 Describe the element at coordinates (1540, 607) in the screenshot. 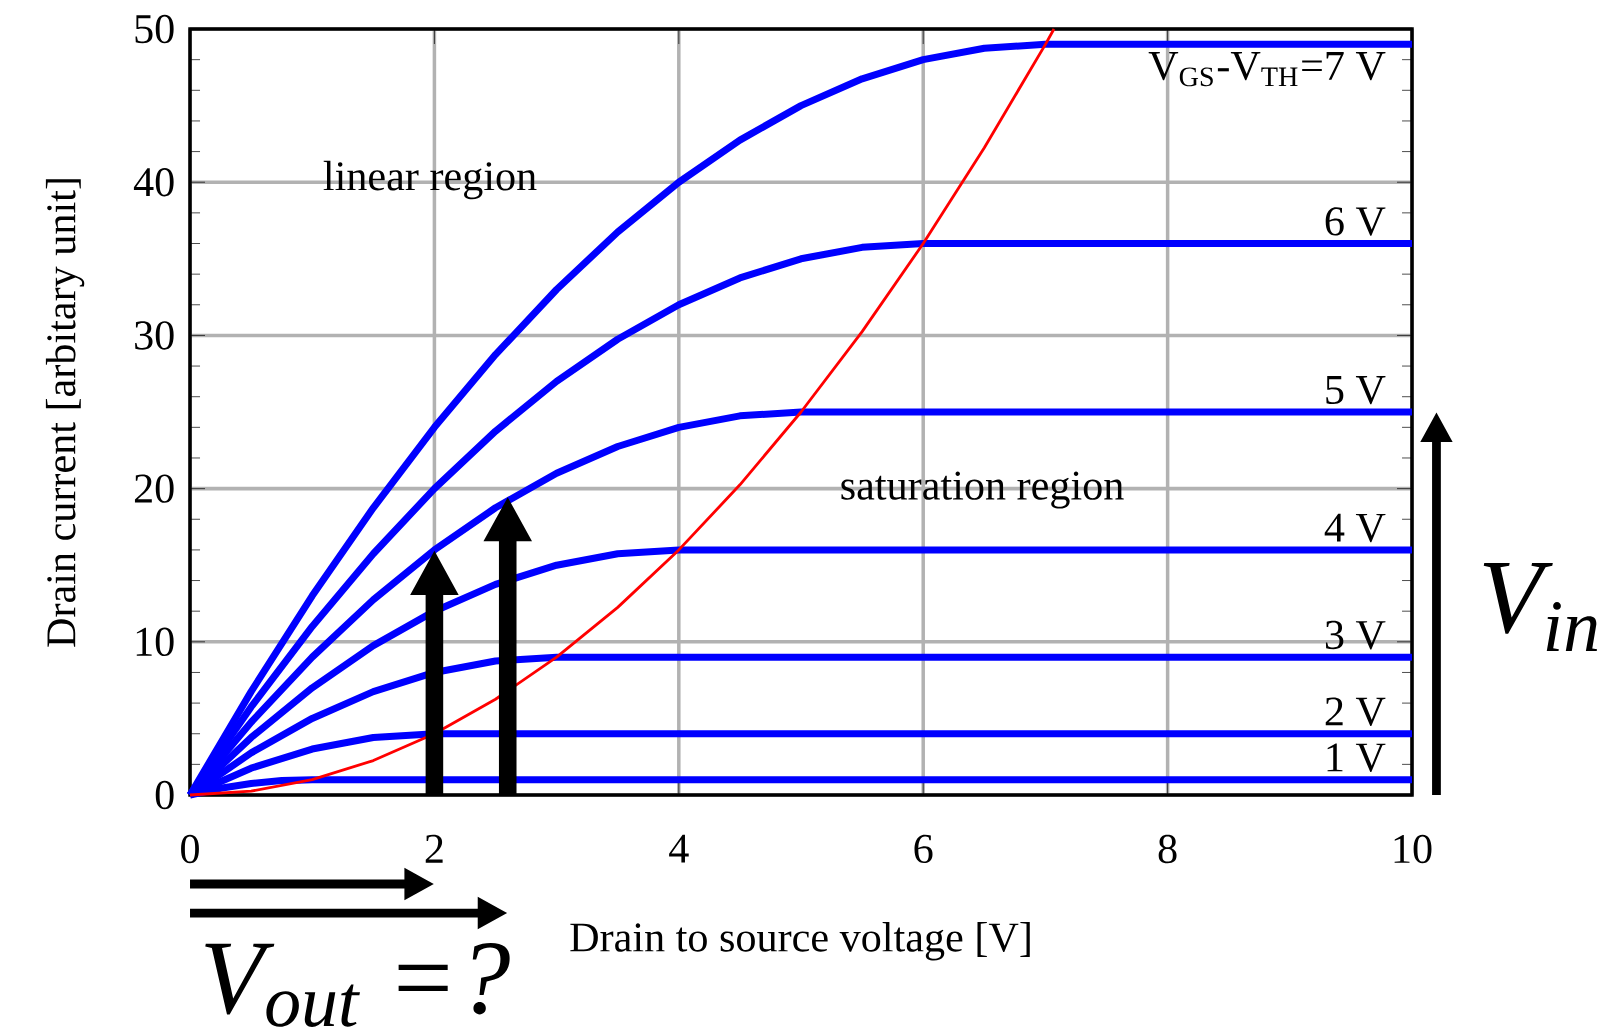

I see `text: V$_{in}$` at that location.